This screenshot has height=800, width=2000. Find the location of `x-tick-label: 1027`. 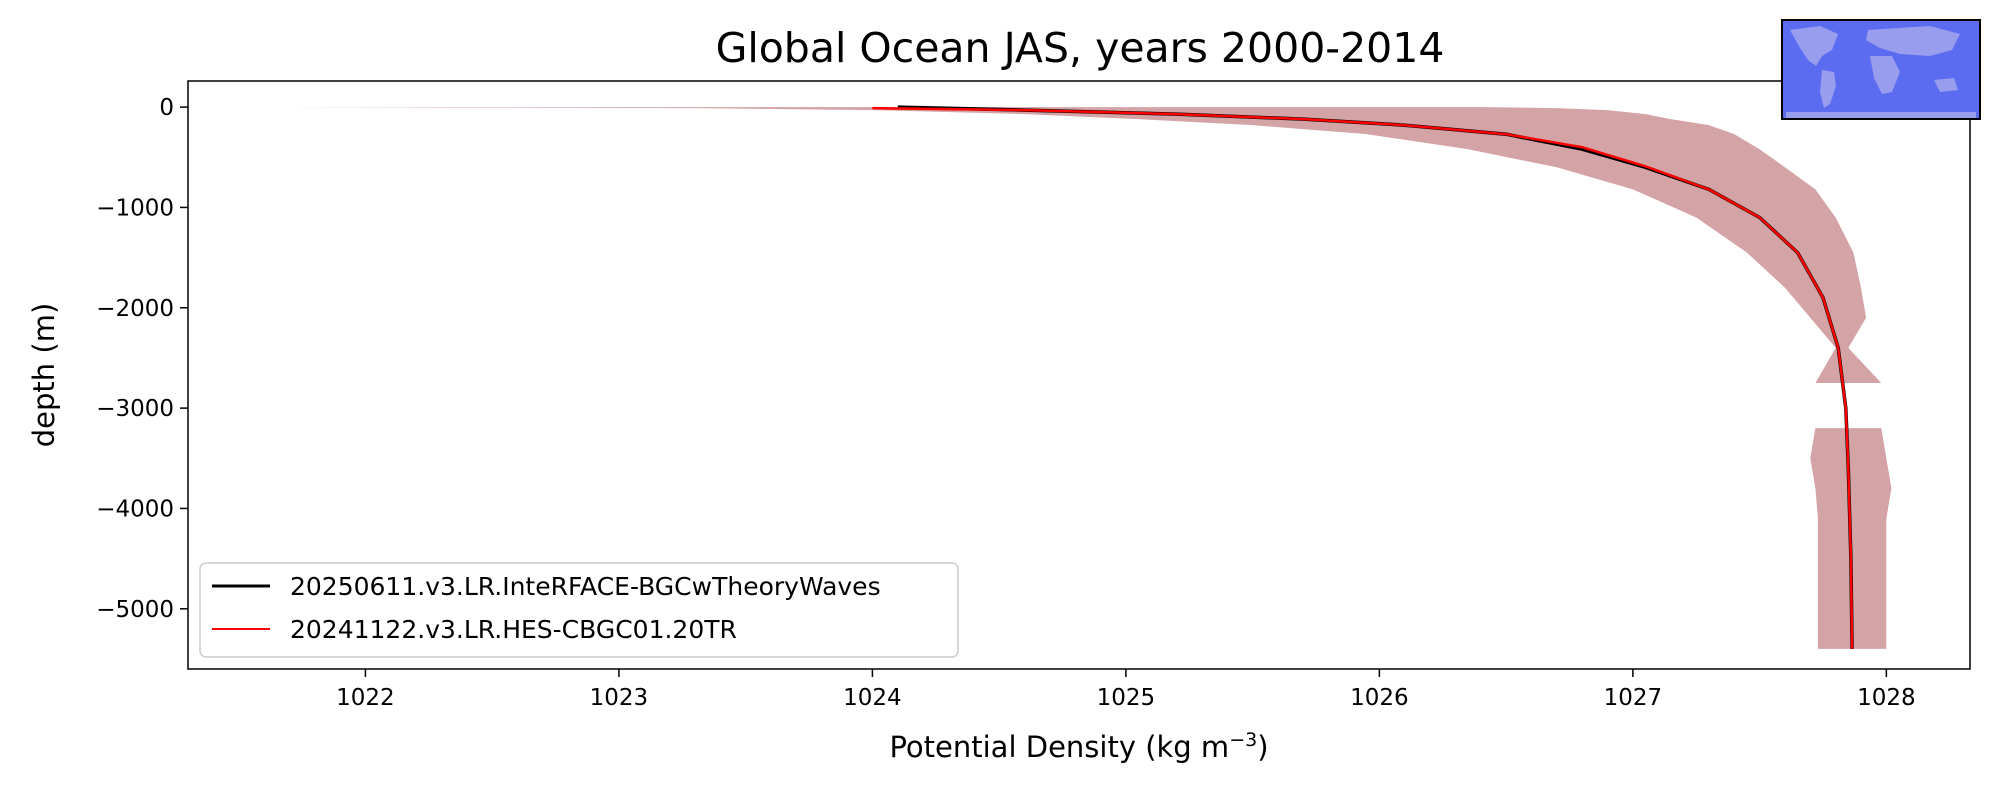

x-tick-label: 1027 is located at coordinates (1633, 698).